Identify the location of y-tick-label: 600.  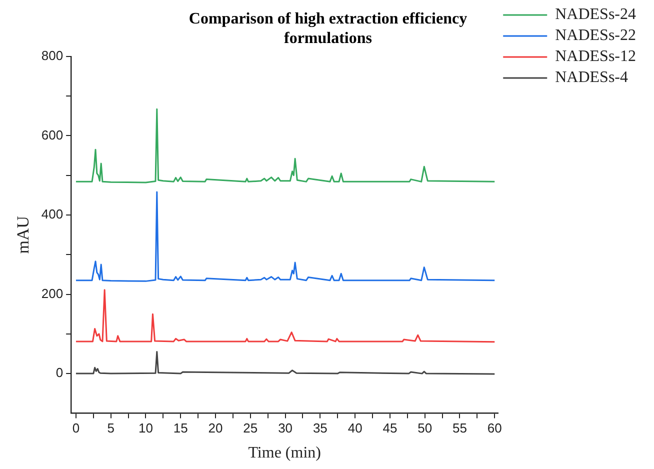
(52, 134).